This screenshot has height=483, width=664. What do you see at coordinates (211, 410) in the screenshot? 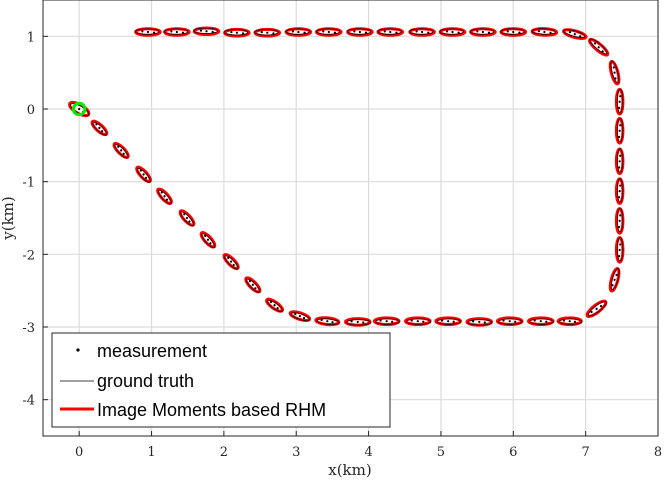
I see `legend-estimate-label: Image Moments based RHM` at bounding box center [211, 410].